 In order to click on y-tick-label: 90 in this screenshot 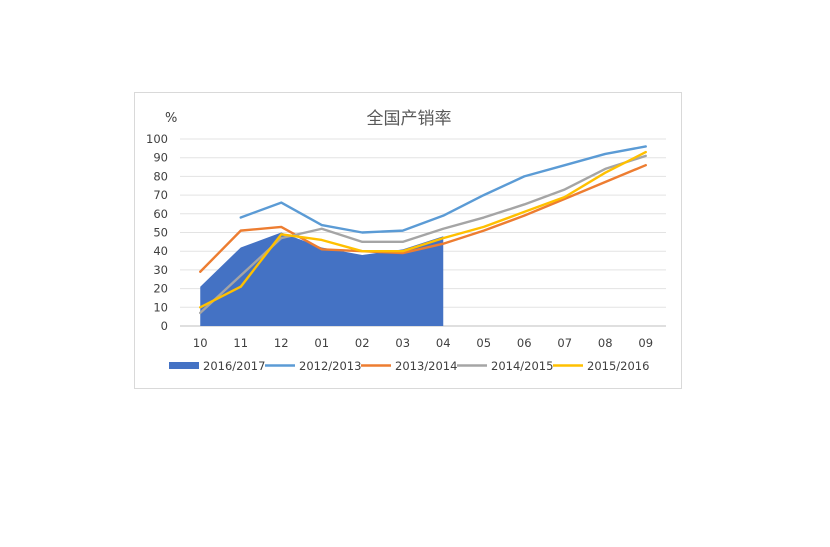, I will do `click(160, 158)`.